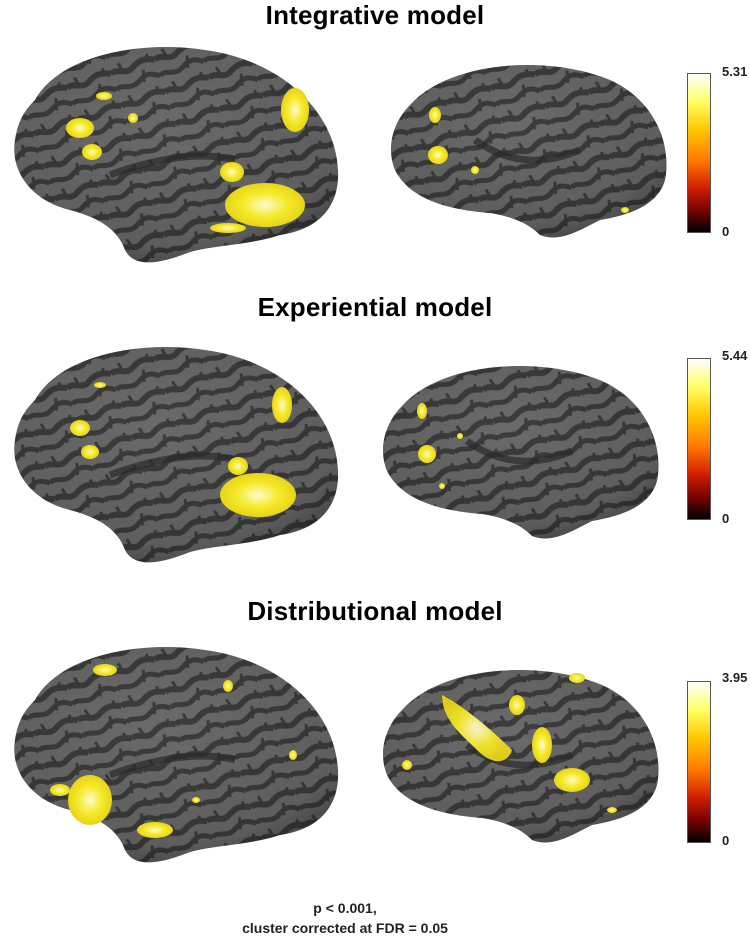 This screenshot has width=750, height=939. Describe the element at coordinates (735, 677) in the screenshot. I see `colorbar-max-label: 3.95` at that location.